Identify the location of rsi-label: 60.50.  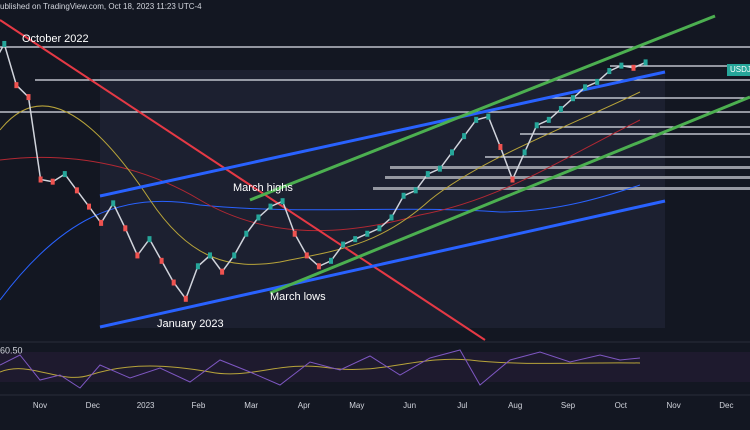
(11, 350).